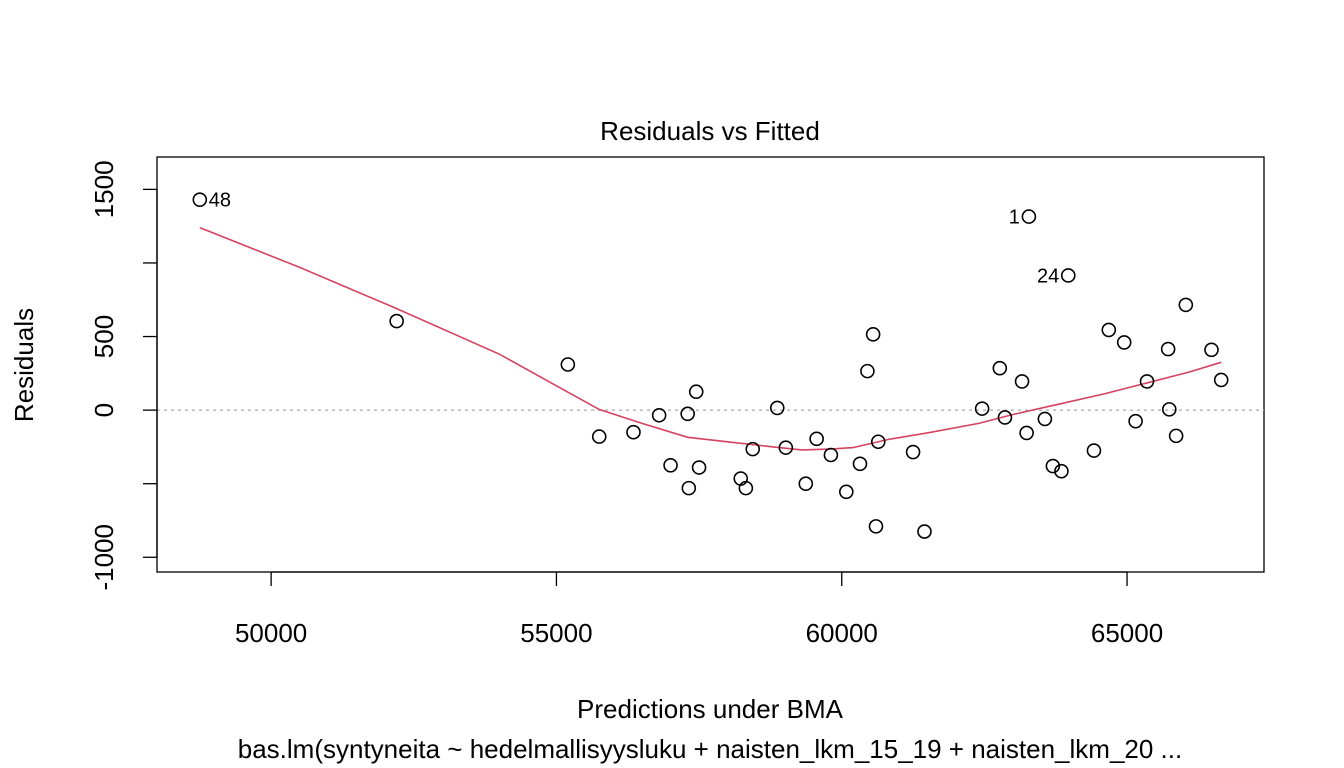  Describe the element at coordinates (634, 239) in the screenshot. I see `point-labels-layer: 48 1 24` at that location.